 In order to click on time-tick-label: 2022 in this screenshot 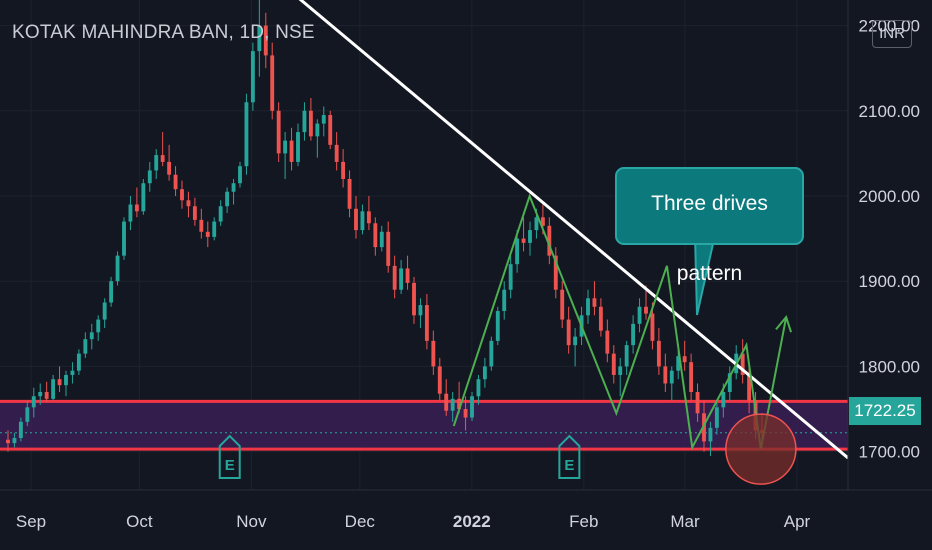, I will do `click(472, 521)`.